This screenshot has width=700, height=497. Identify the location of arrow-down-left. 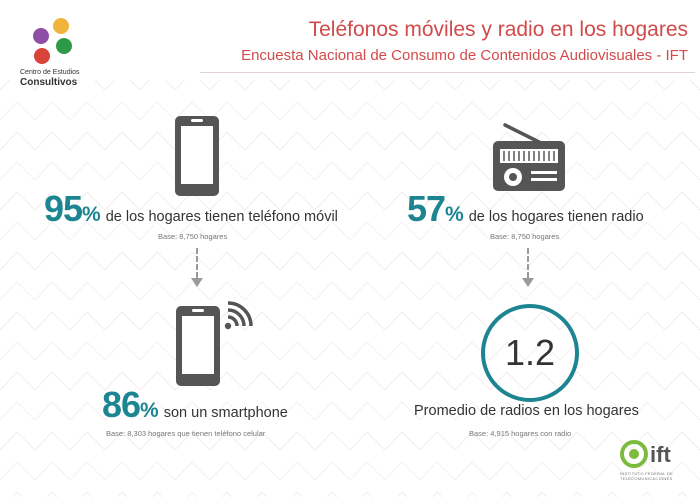
(197, 263).